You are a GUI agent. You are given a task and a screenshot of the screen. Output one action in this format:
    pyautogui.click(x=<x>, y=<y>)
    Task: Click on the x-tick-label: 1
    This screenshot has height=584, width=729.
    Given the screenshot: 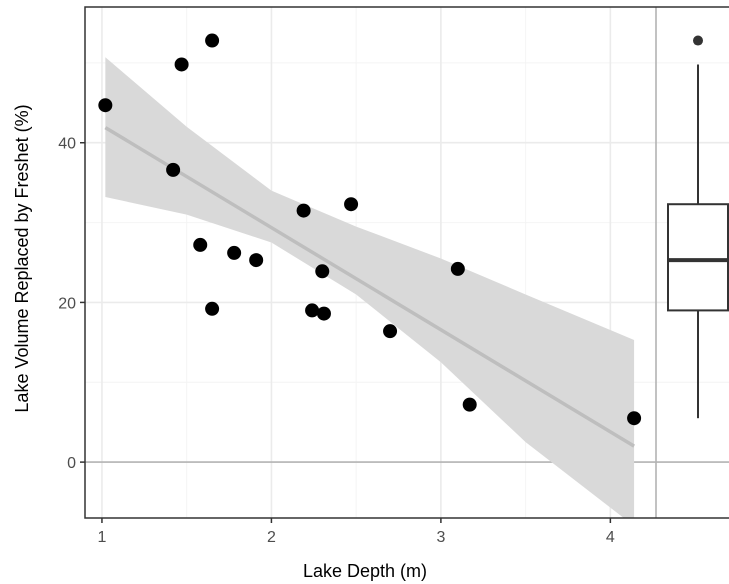 What is the action you would take?
    pyautogui.click(x=101, y=537)
    